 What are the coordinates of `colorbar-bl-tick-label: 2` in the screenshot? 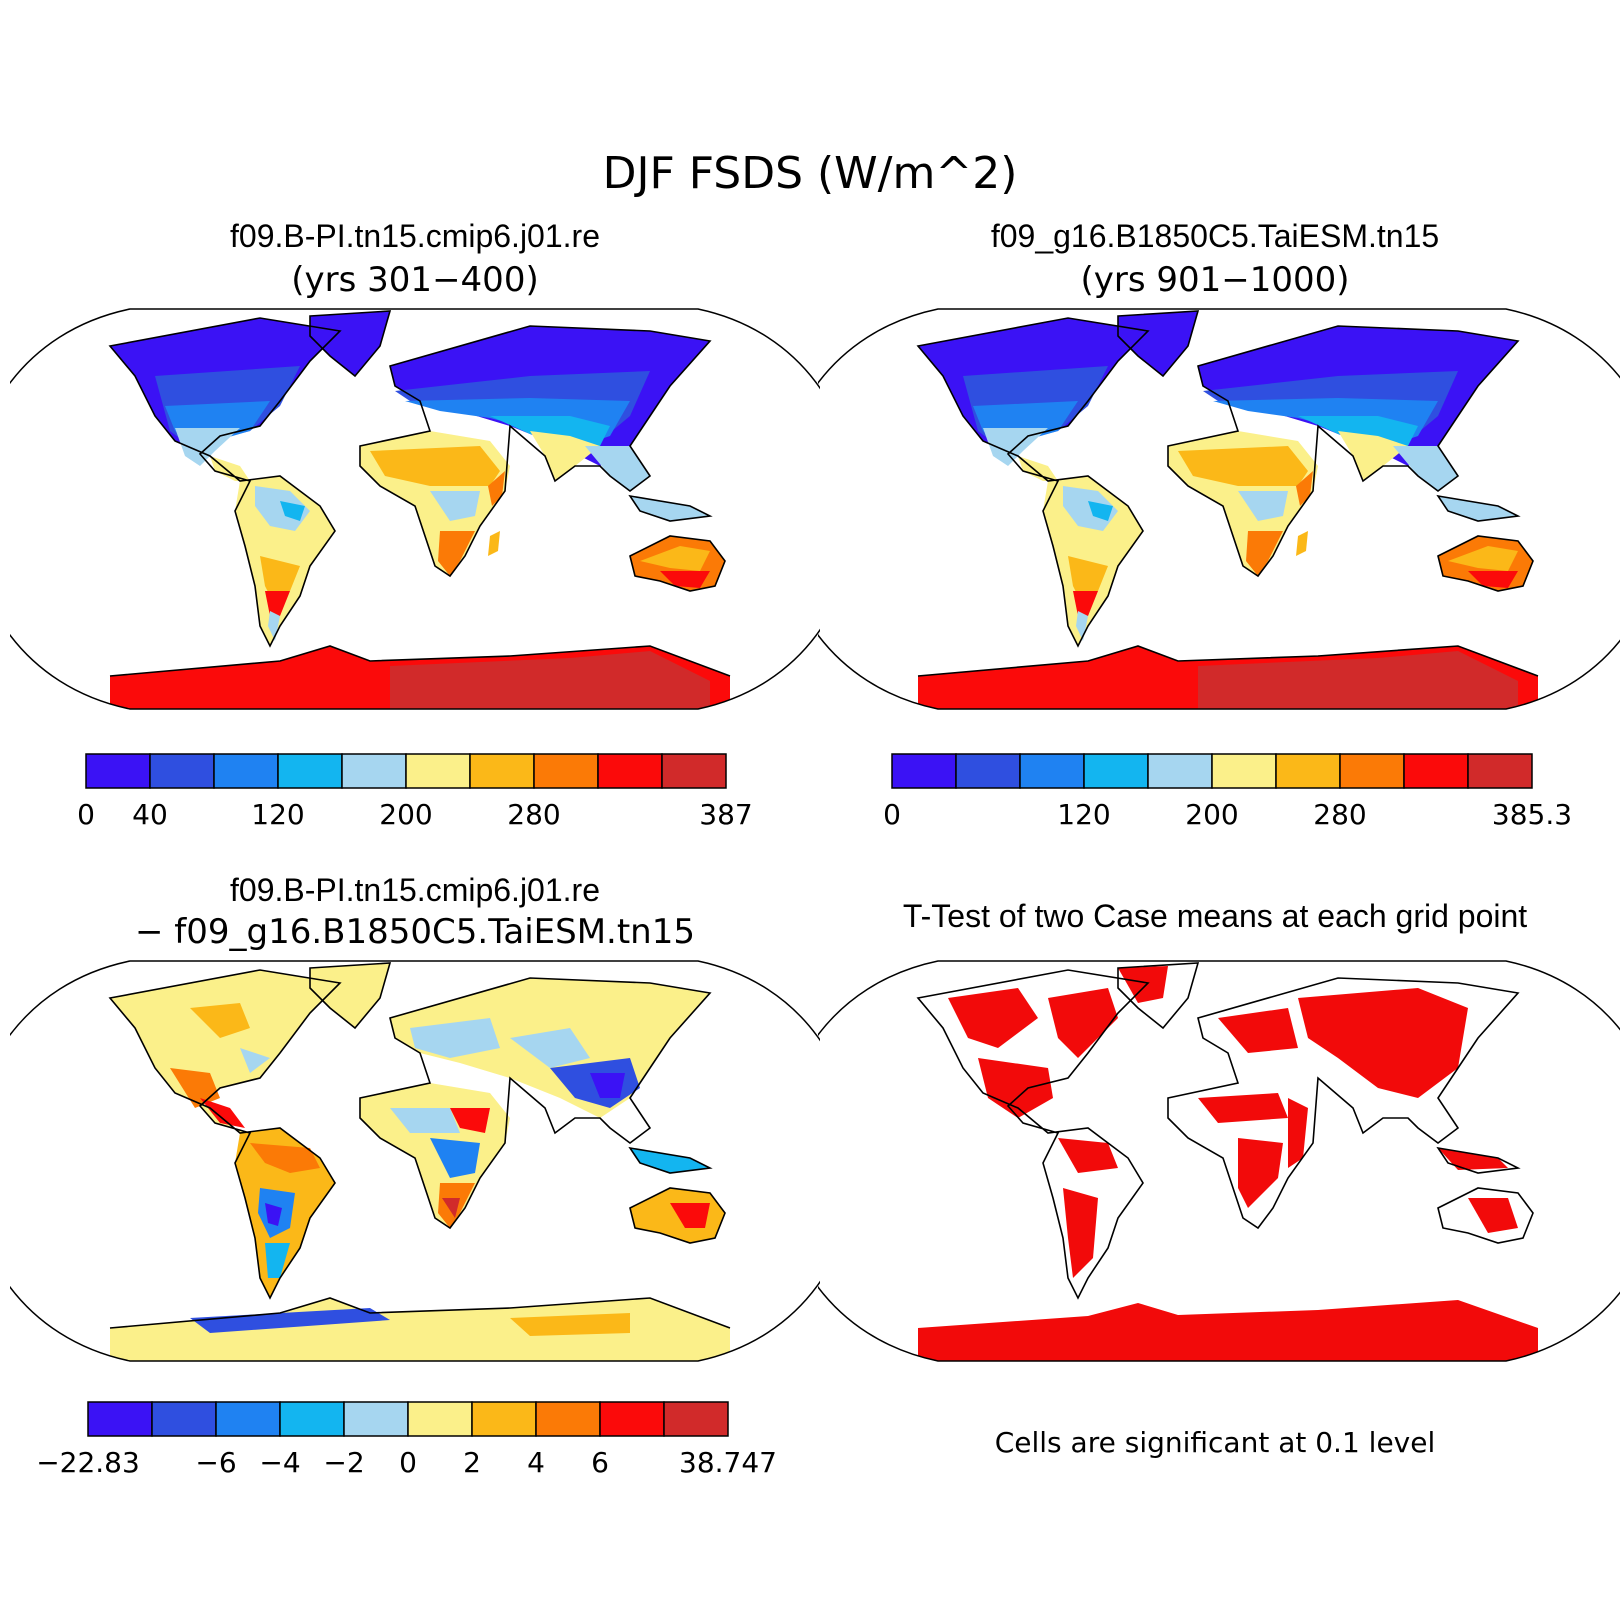 It's located at (472, 1462).